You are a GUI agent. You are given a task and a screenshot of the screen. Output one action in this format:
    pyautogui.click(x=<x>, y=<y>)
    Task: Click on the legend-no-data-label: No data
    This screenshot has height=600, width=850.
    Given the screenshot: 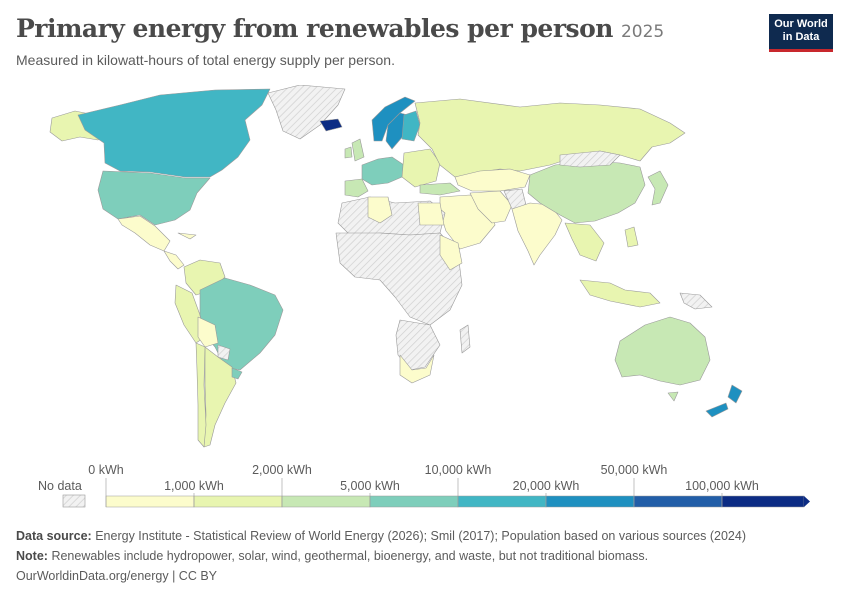 What is the action you would take?
    pyautogui.click(x=60, y=486)
    